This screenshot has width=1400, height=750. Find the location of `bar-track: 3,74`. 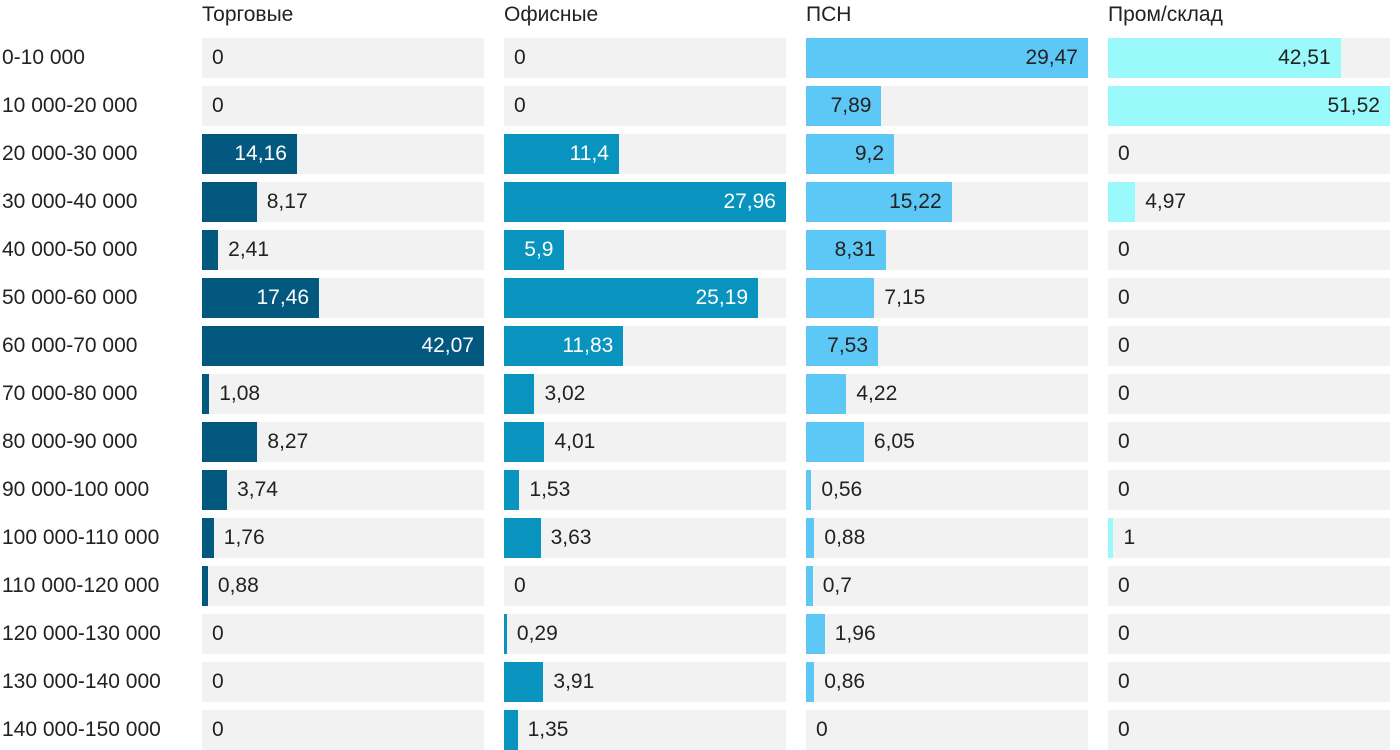

bar-track: 3,74 is located at coordinates (343, 490).